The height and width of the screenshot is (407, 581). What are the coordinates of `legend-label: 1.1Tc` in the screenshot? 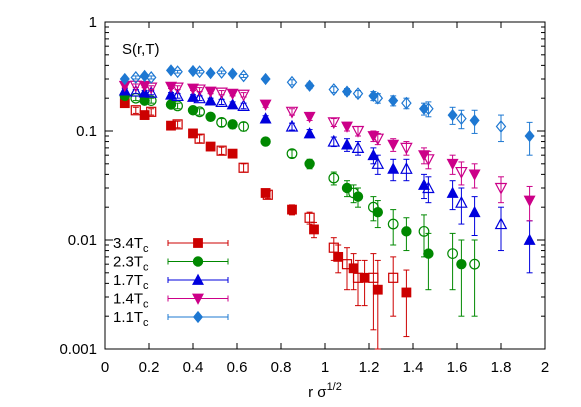 It's located at (131, 319).